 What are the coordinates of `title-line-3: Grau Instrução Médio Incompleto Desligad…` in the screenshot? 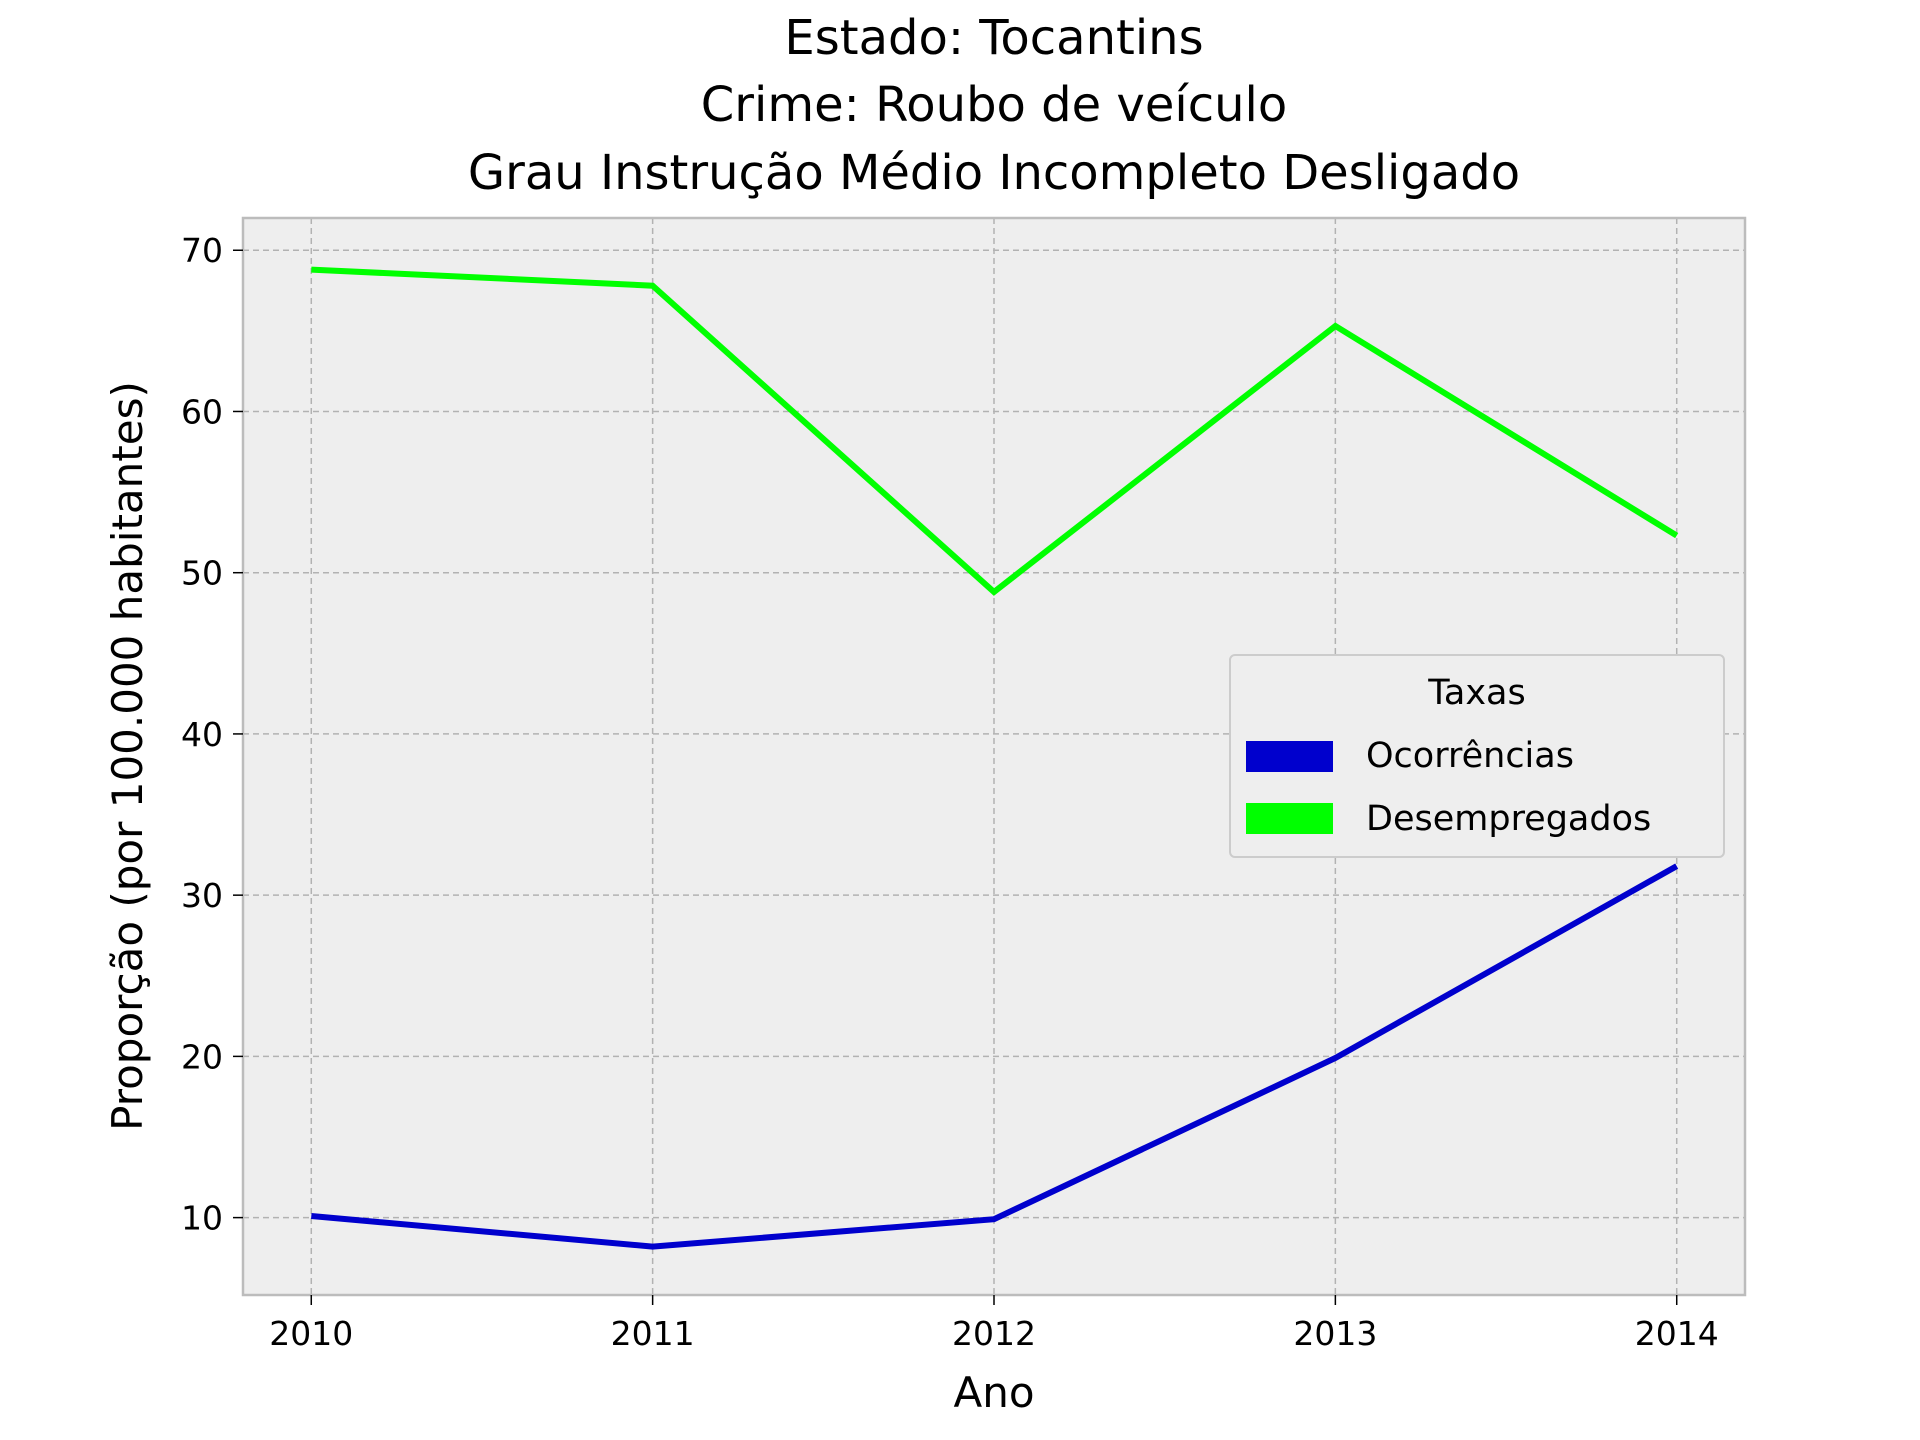 It's located at (994, 173).